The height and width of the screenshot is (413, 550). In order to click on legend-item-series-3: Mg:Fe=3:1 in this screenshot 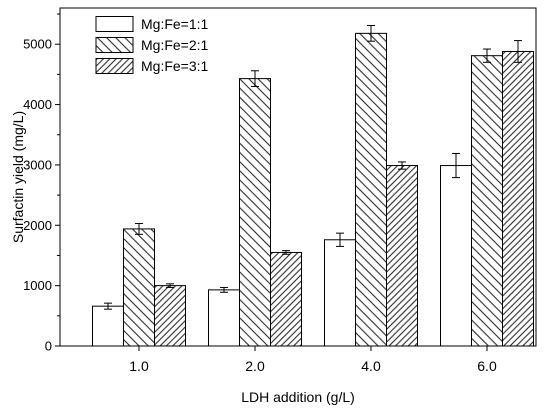, I will do `click(152, 66)`.